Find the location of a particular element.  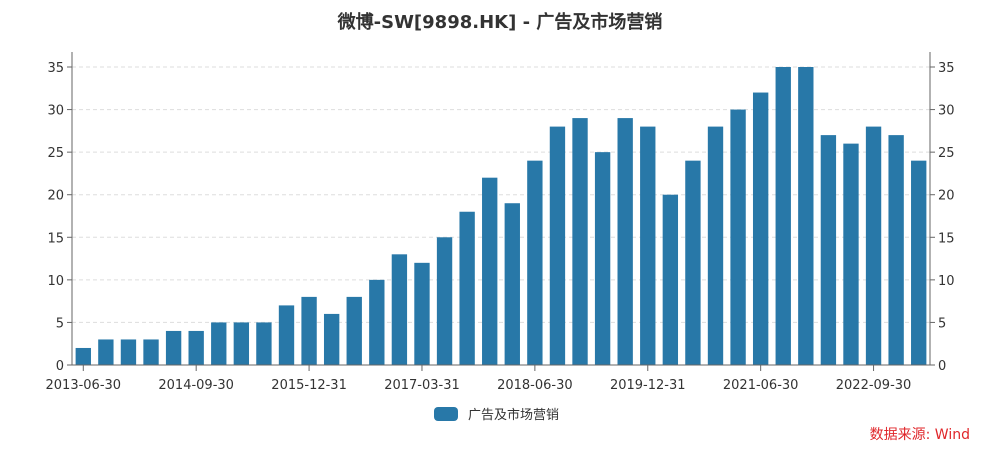

x-tick-label: 2015-12-31 is located at coordinates (309, 385).